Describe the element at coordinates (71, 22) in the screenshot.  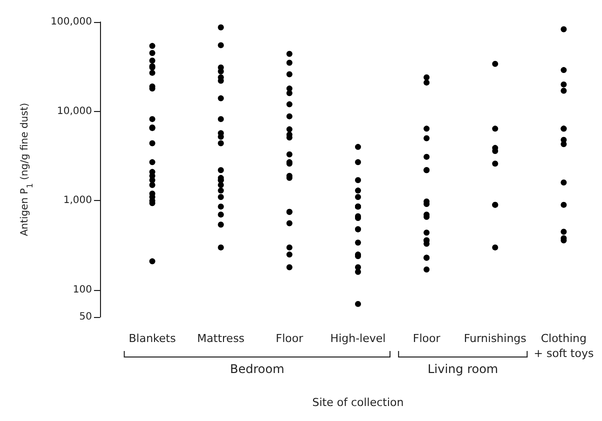
I see `y-tick-label: 100,000` at that location.